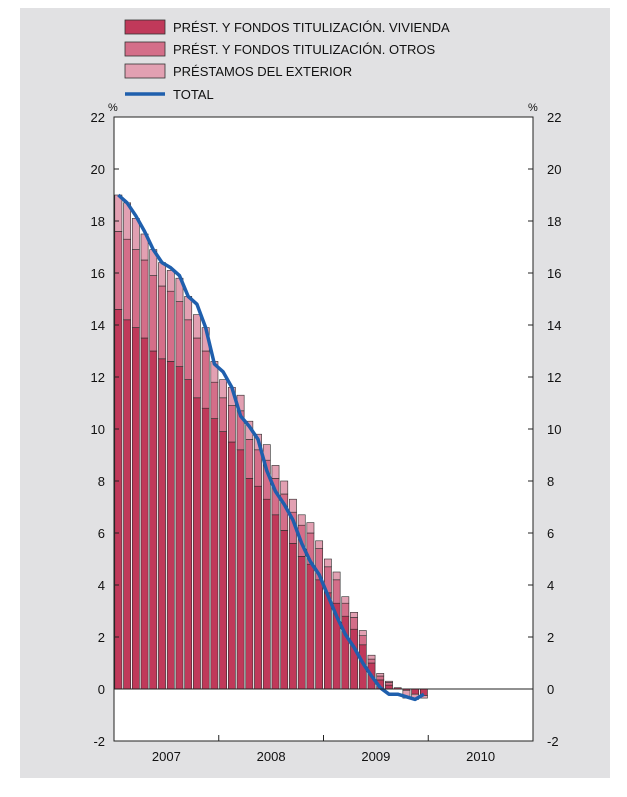 Image resolution: width=627 pixels, height=797 pixels. What do you see at coordinates (101, 533) in the screenshot?
I see `ytick-label-left-6: 6` at bounding box center [101, 533].